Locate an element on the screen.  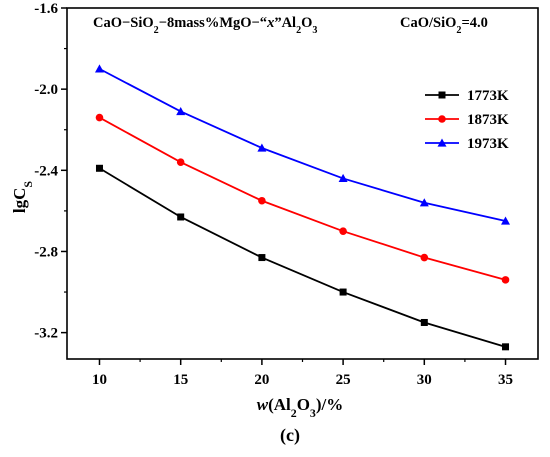
chart-title-basicity: CaO/SiO2=4.0 is located at coordinates (444, 25).